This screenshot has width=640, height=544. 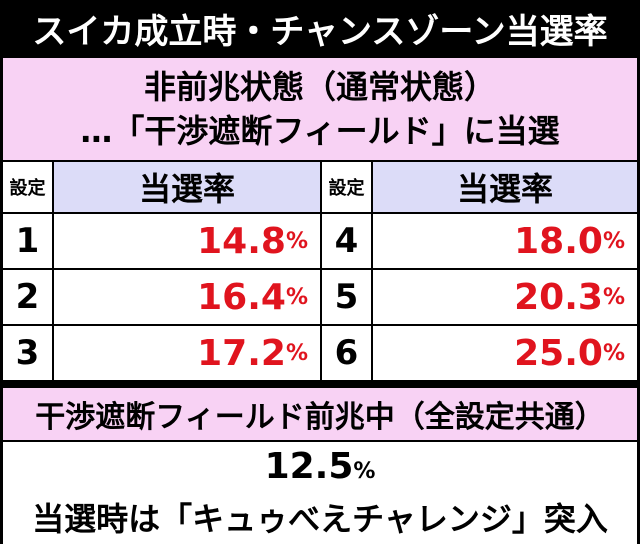 What do you see at coordinates (558, 297) in the screenshot?
I see `rate-number: 20.3` at bounding box center [558, 297].